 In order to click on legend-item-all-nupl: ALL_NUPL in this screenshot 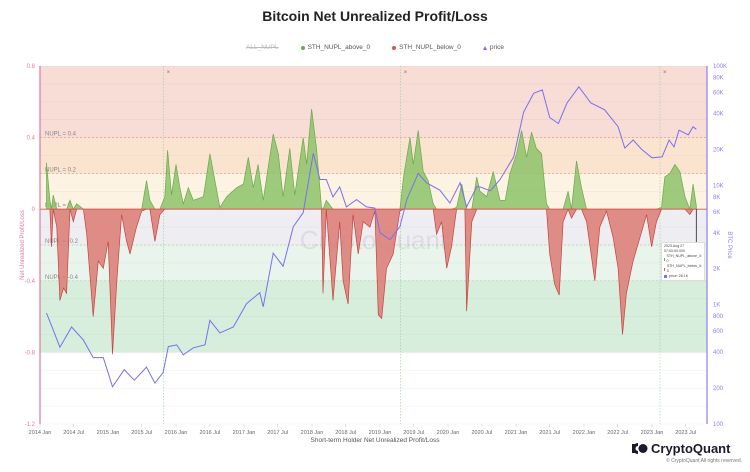, I will do `click(262, 47)`.